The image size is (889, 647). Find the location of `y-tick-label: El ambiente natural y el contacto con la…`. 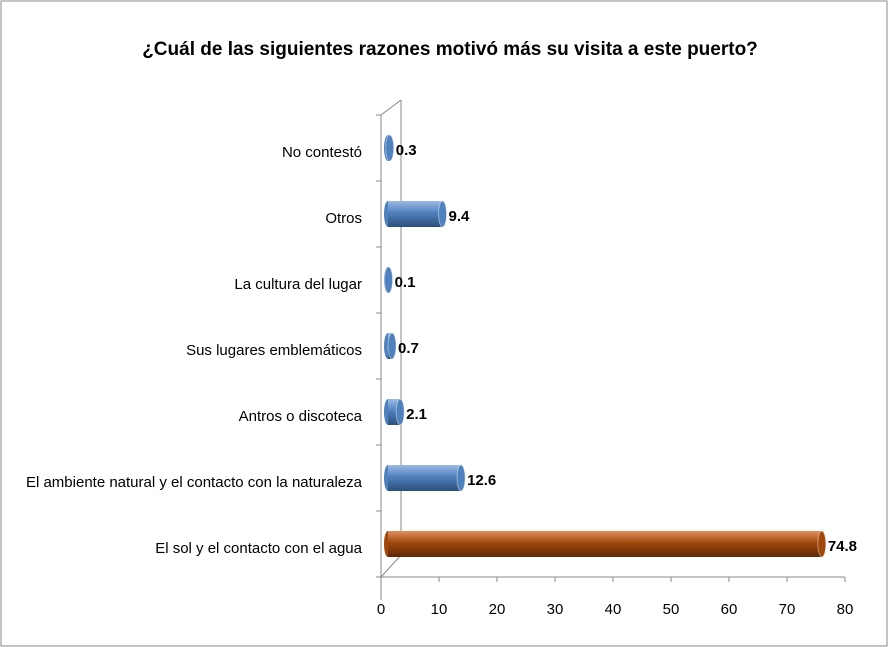

y-tick-label: El ambiente natural y el contacto con la… is located at coordinates (193, 482).